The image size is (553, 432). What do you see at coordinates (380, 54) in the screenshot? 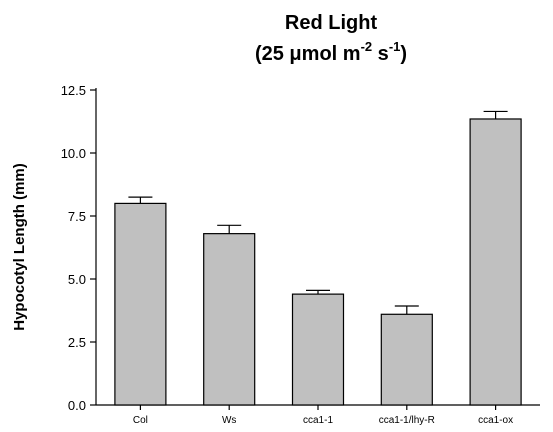
I see `chart-title-unit-s: s` at bounding box center [380, 54].